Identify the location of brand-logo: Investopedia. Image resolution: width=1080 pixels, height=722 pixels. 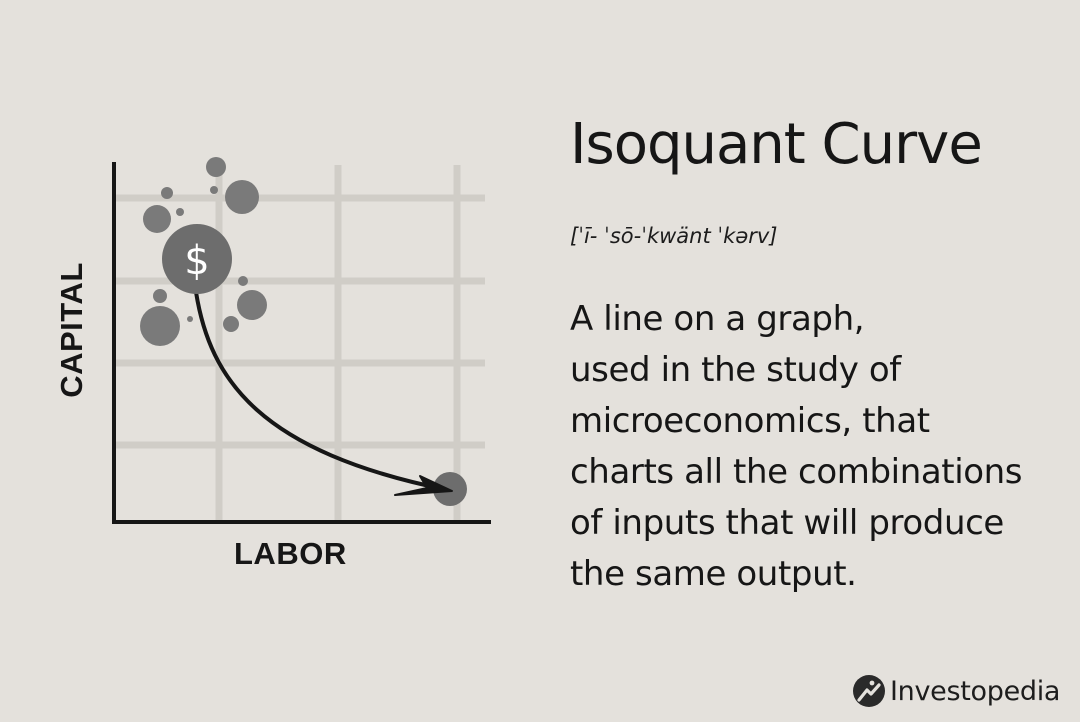
(956, 691).